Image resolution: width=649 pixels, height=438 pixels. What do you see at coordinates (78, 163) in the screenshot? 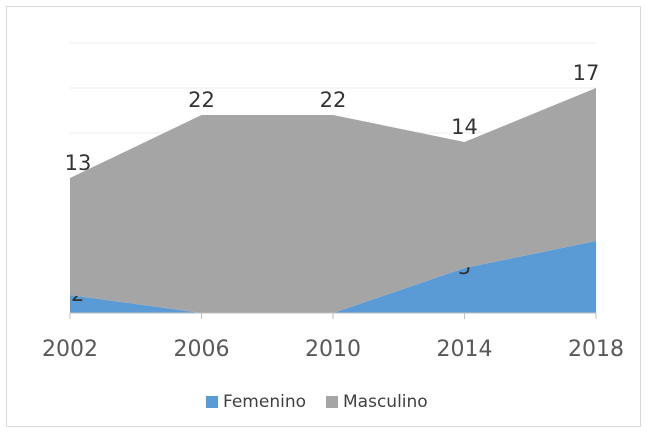
I see `data-label: 13` at bounding box center [78, 163].